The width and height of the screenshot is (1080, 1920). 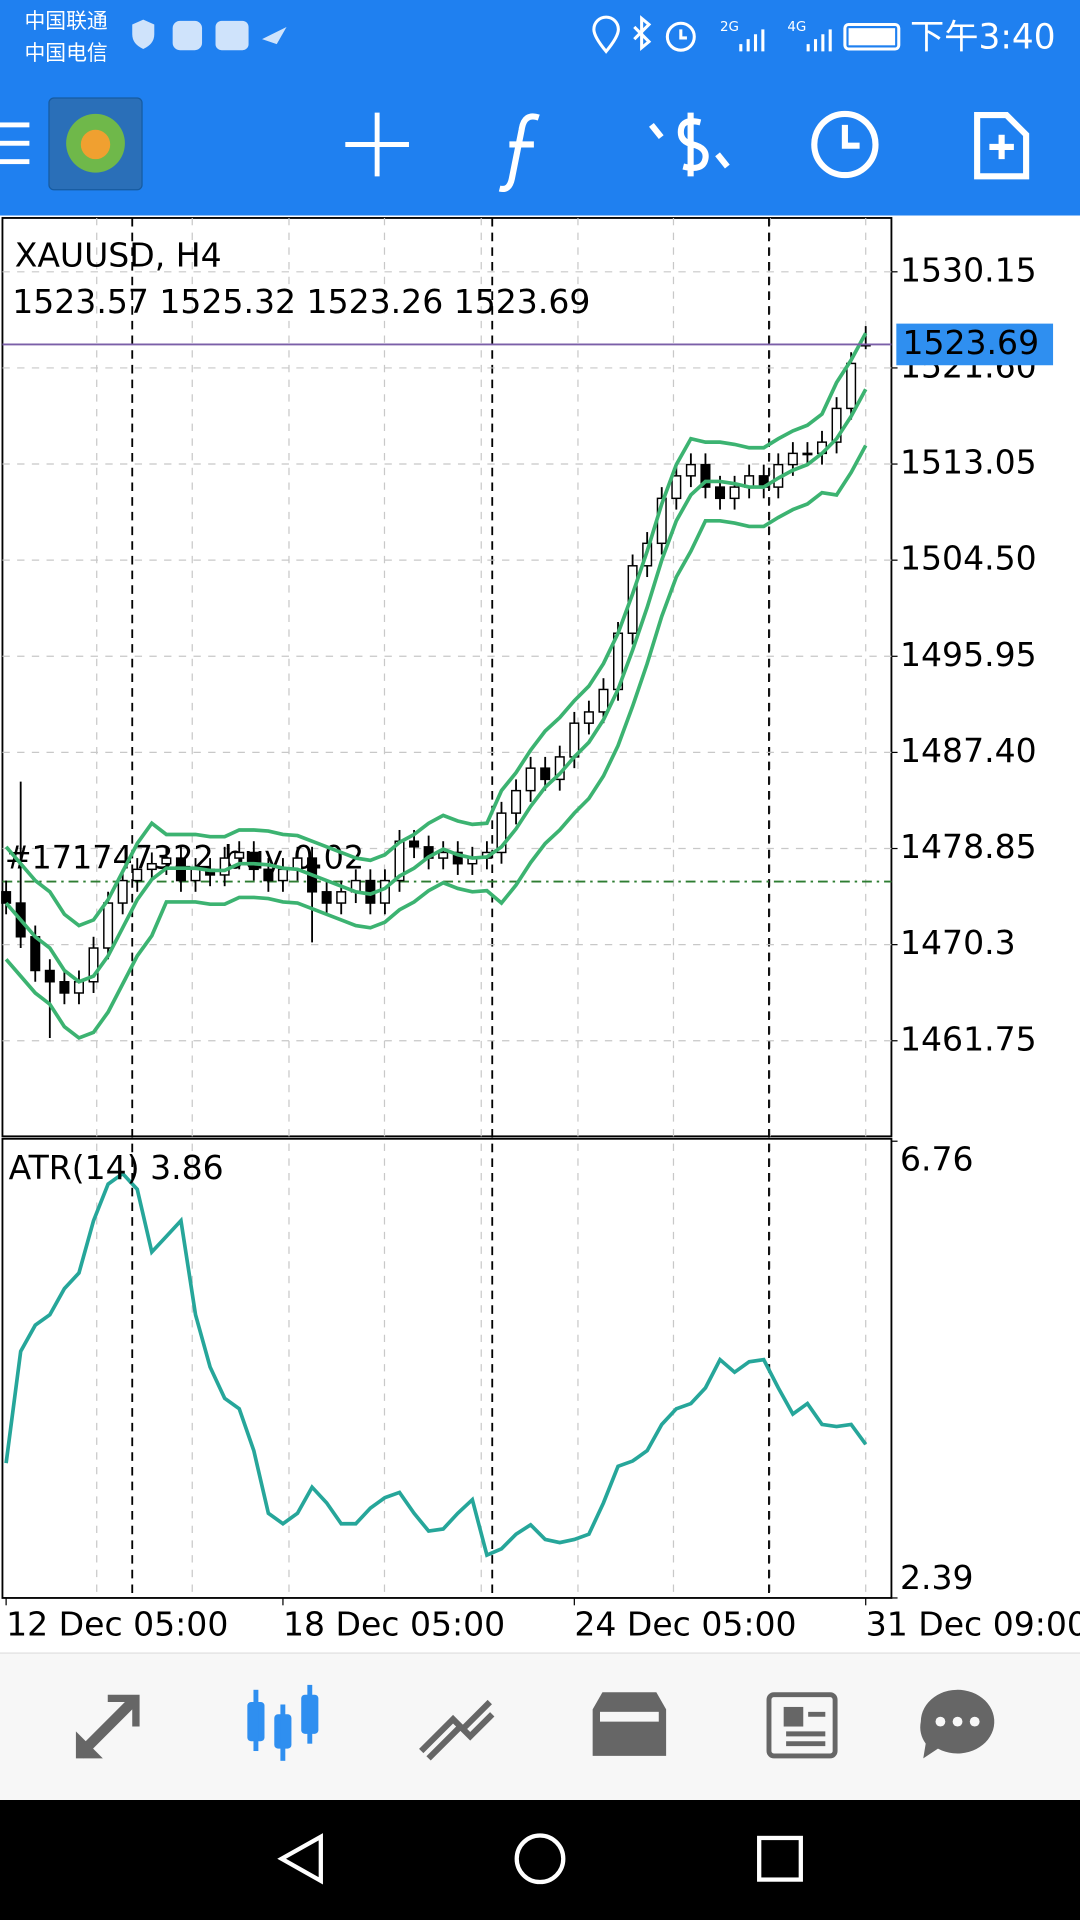 What do you see at coordinates (1002, 146) in the screenshot?
I see `new-order-button` at bounding box center [1002, 146].